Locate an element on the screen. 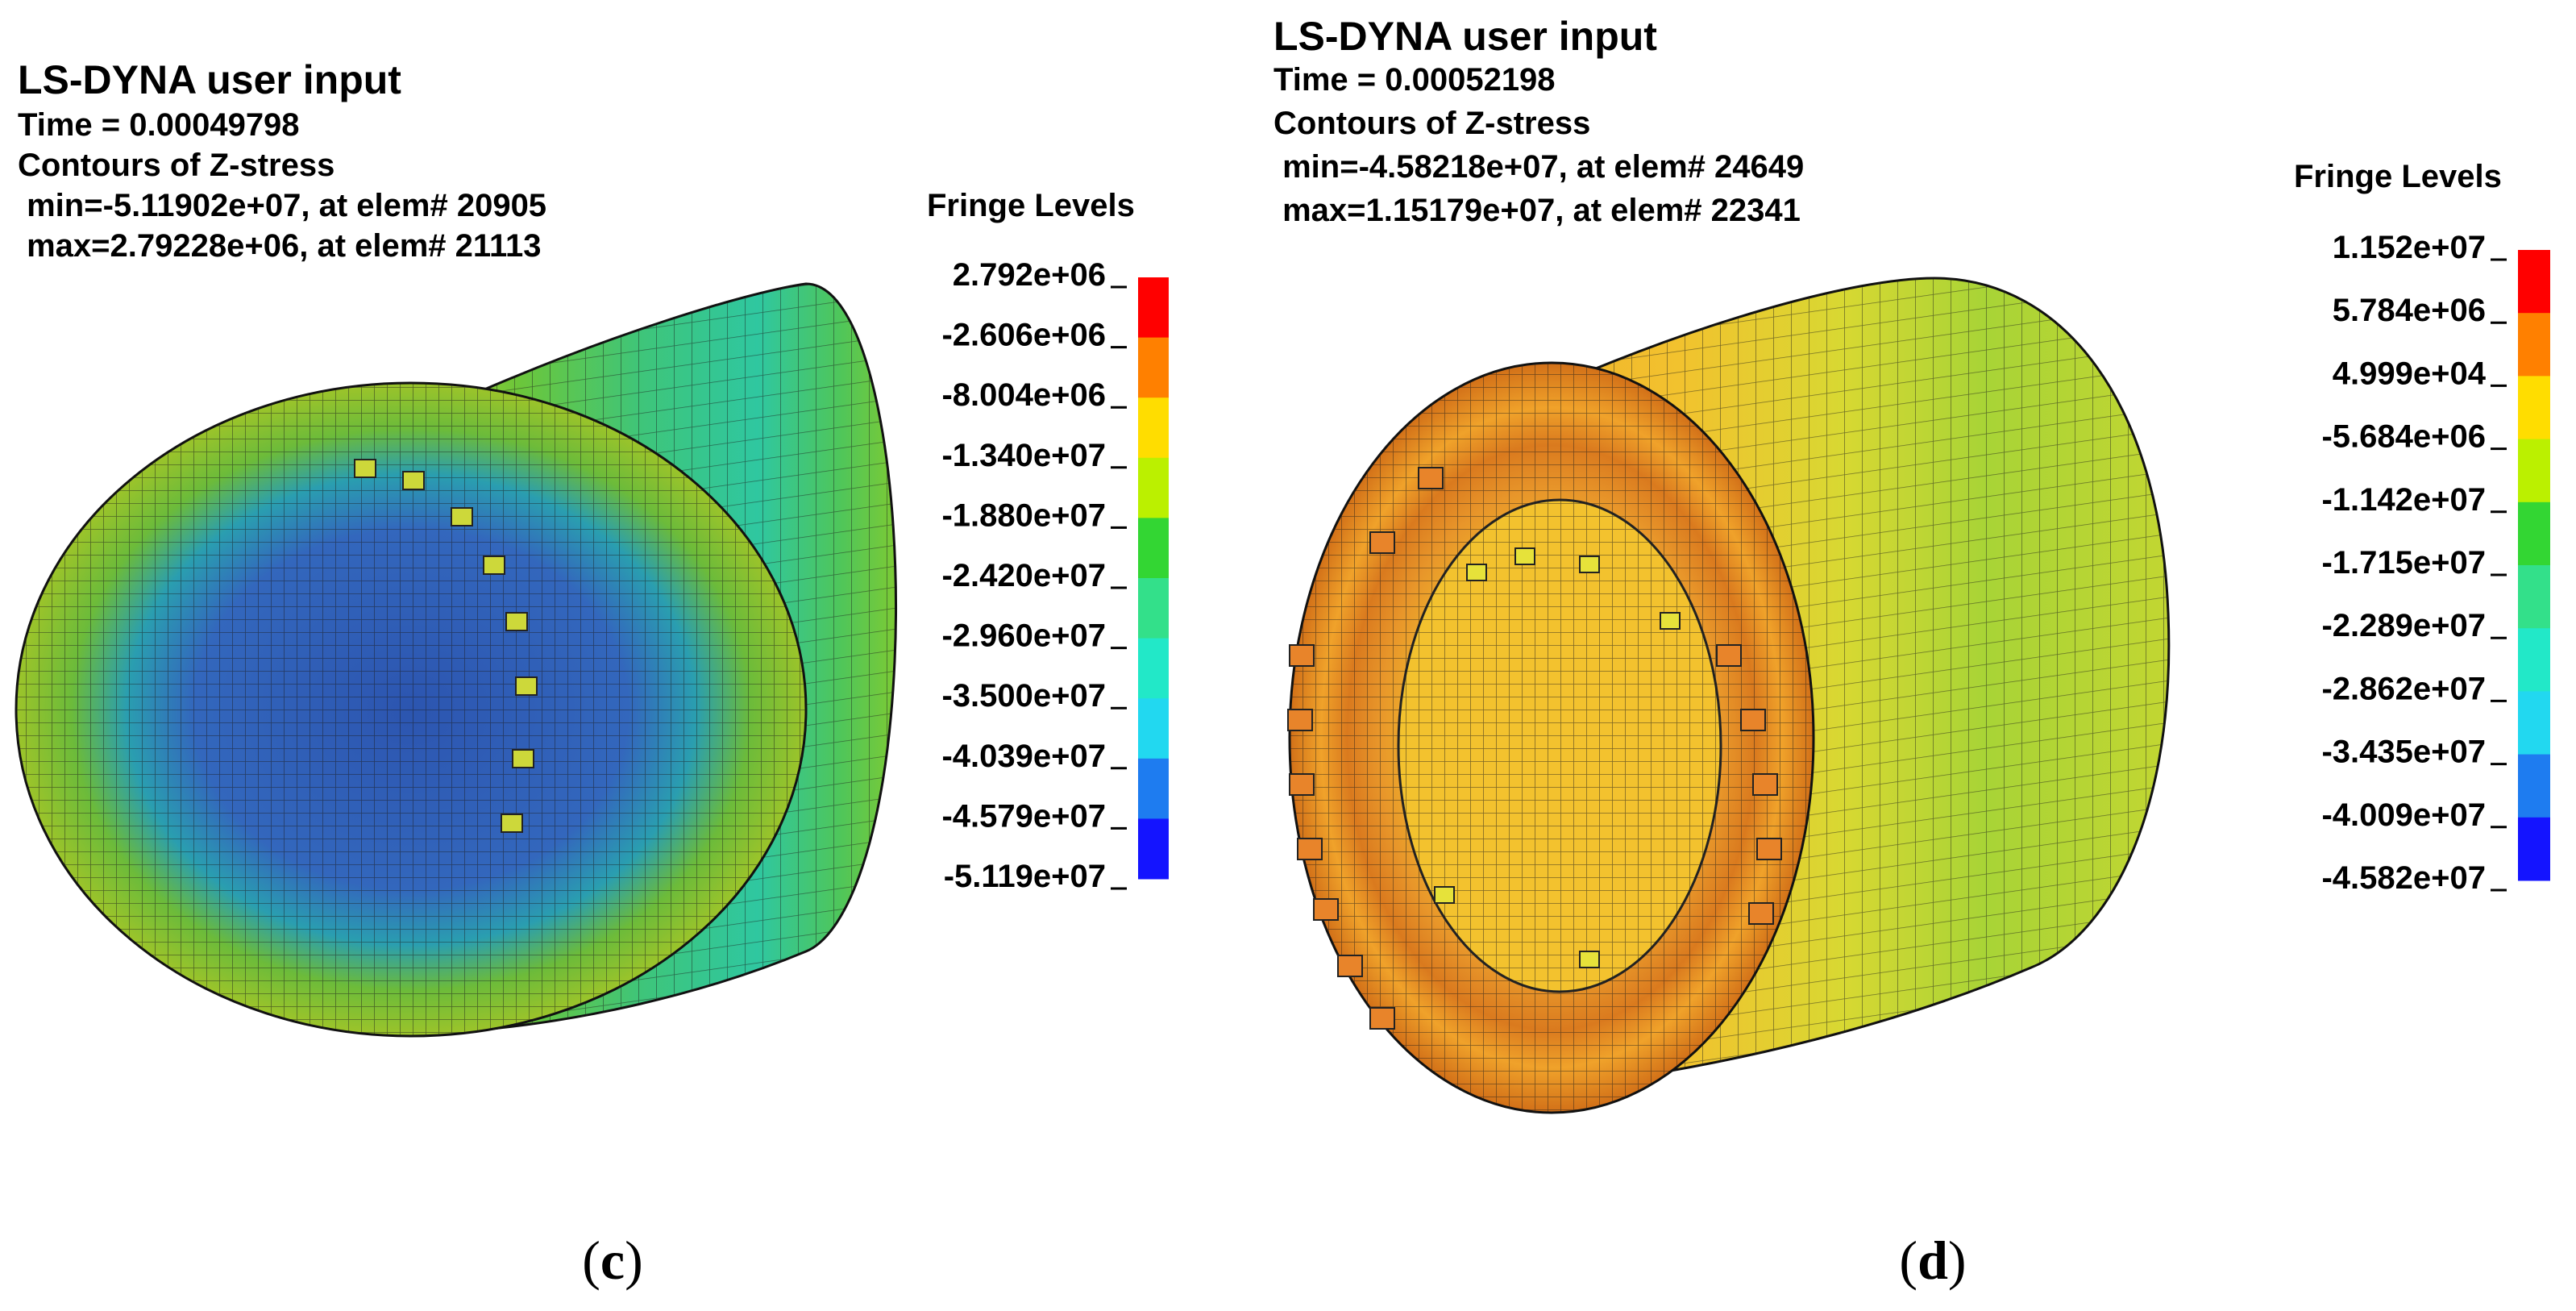 This screenshot has width=2576, height=1311. legend-title-c: Fringe Levels is located at coordinates (1031, 205).